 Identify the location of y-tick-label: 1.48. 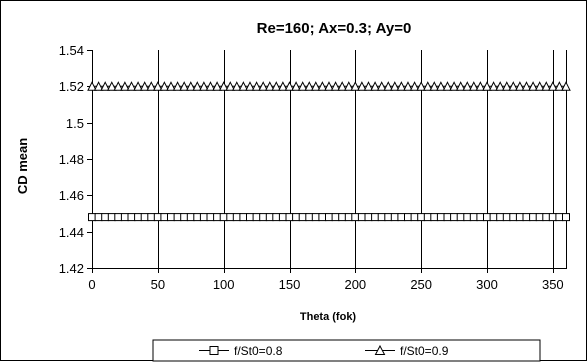
(71, 159).